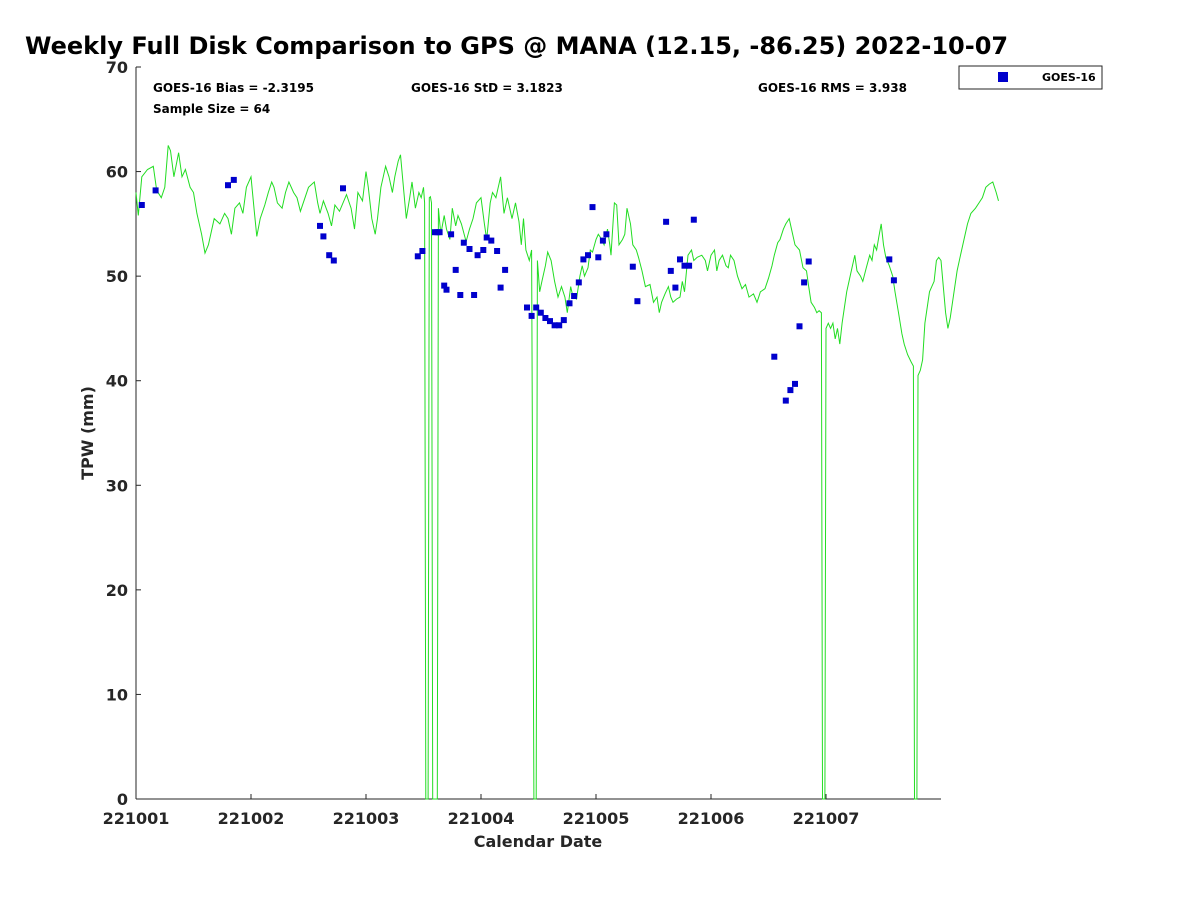 This screenshot has height=900, width=1200. I want to click on x-tick-label: 221006, so click(711, 818).